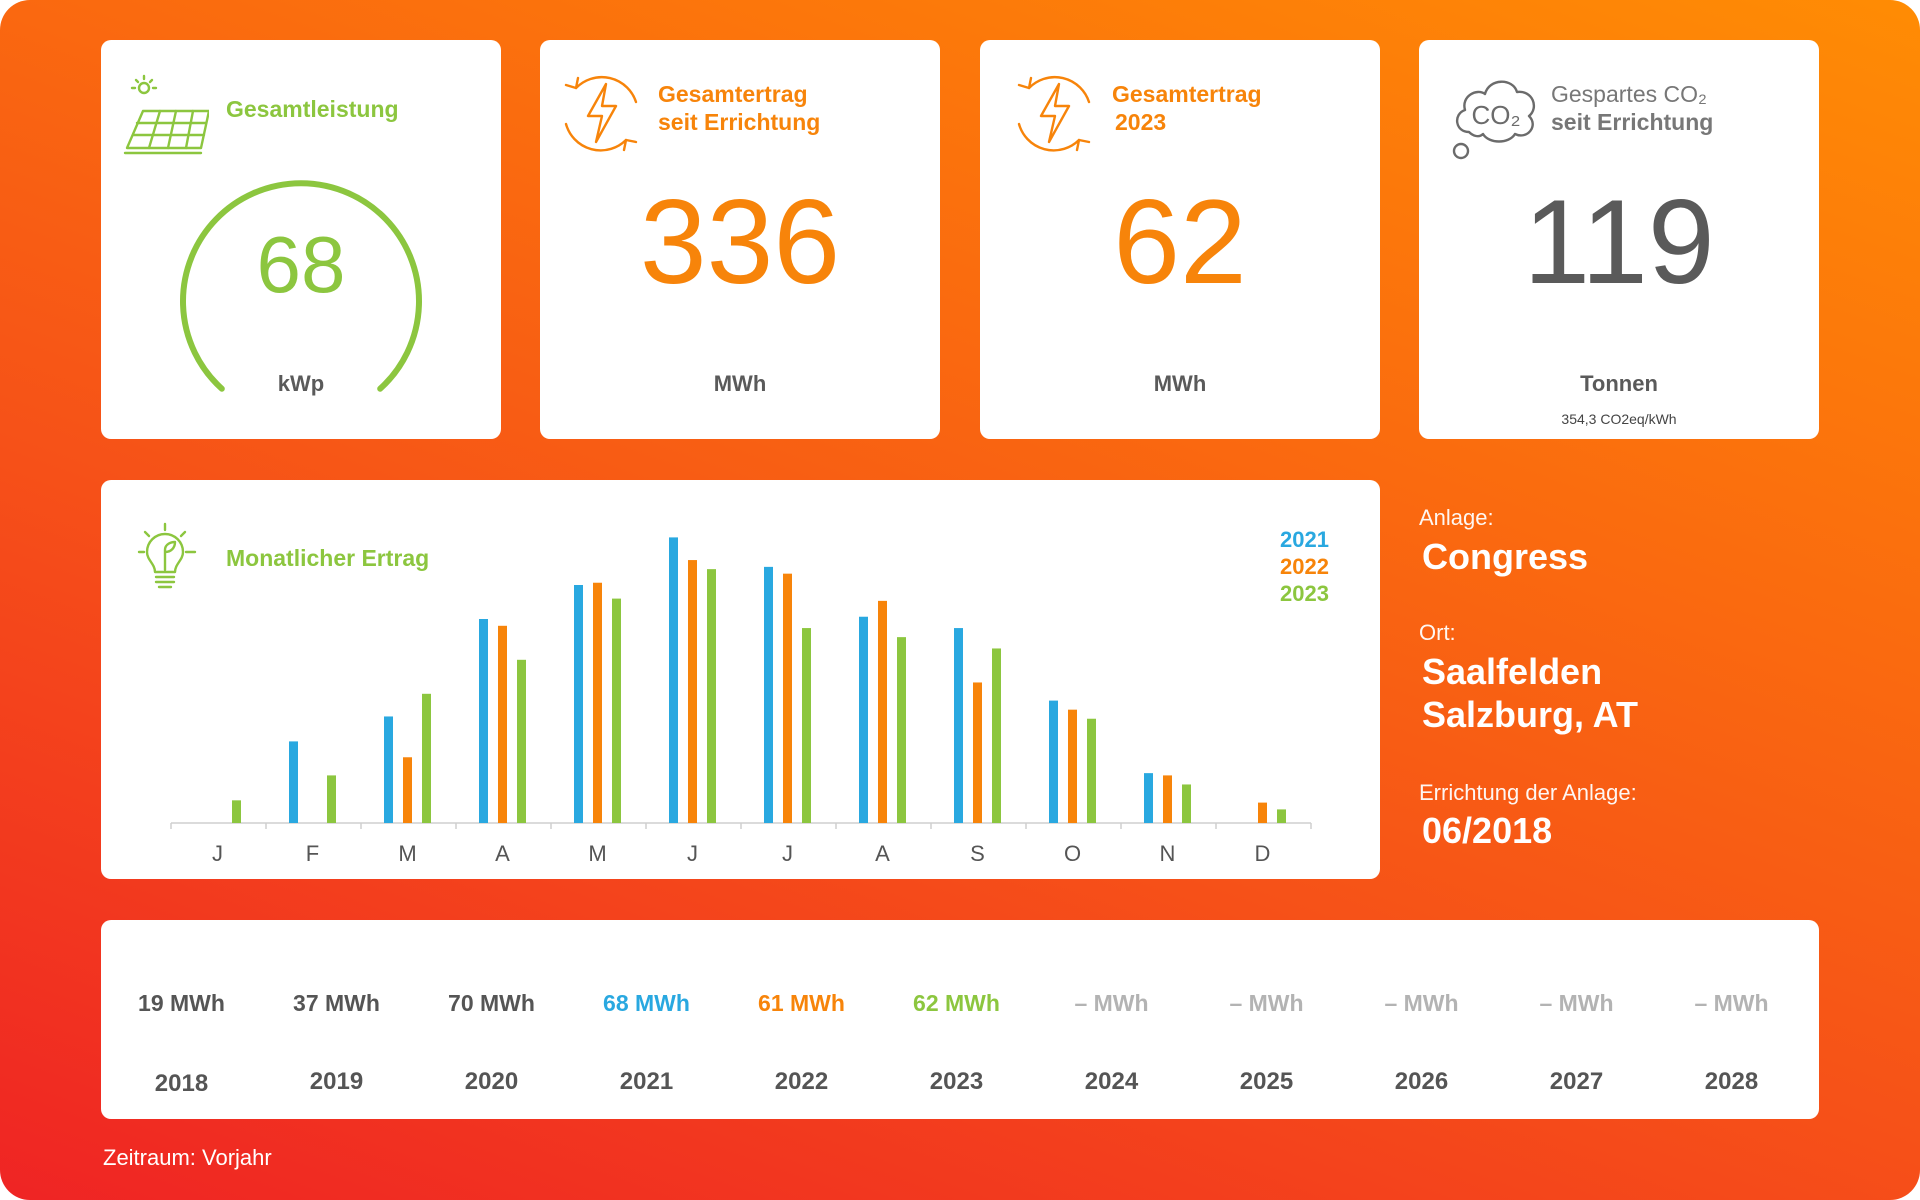 This screenshot has height=1200, width=1920. Describe the element at coordinates (301, 286) in the screenshot. I see `power-gauge` at that location.